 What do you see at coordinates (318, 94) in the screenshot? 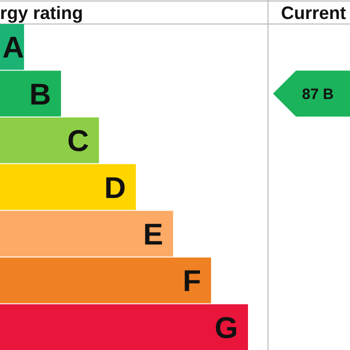
I see `text: 87 B` at bounding box center [318, 94].